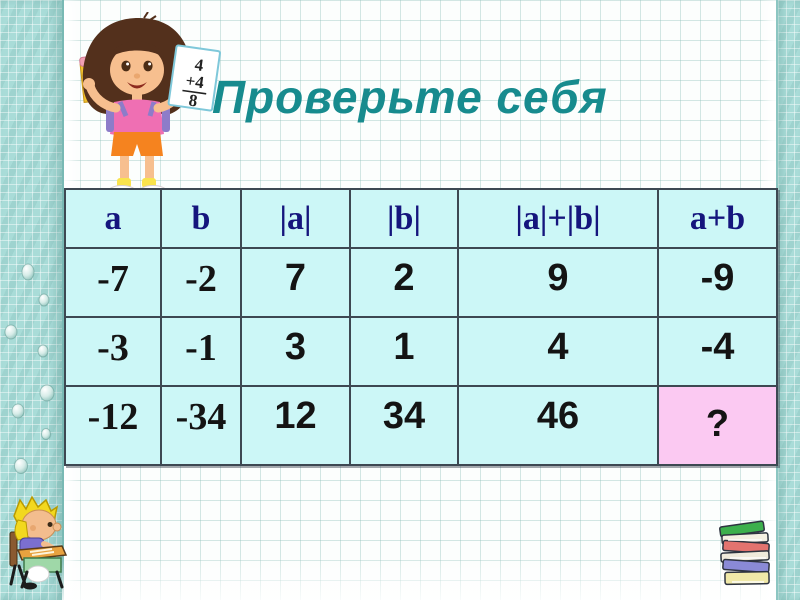  Describe the element at coordinates (38, 542) in the screenshot. I see `boy-at-desk-icon` at that location.